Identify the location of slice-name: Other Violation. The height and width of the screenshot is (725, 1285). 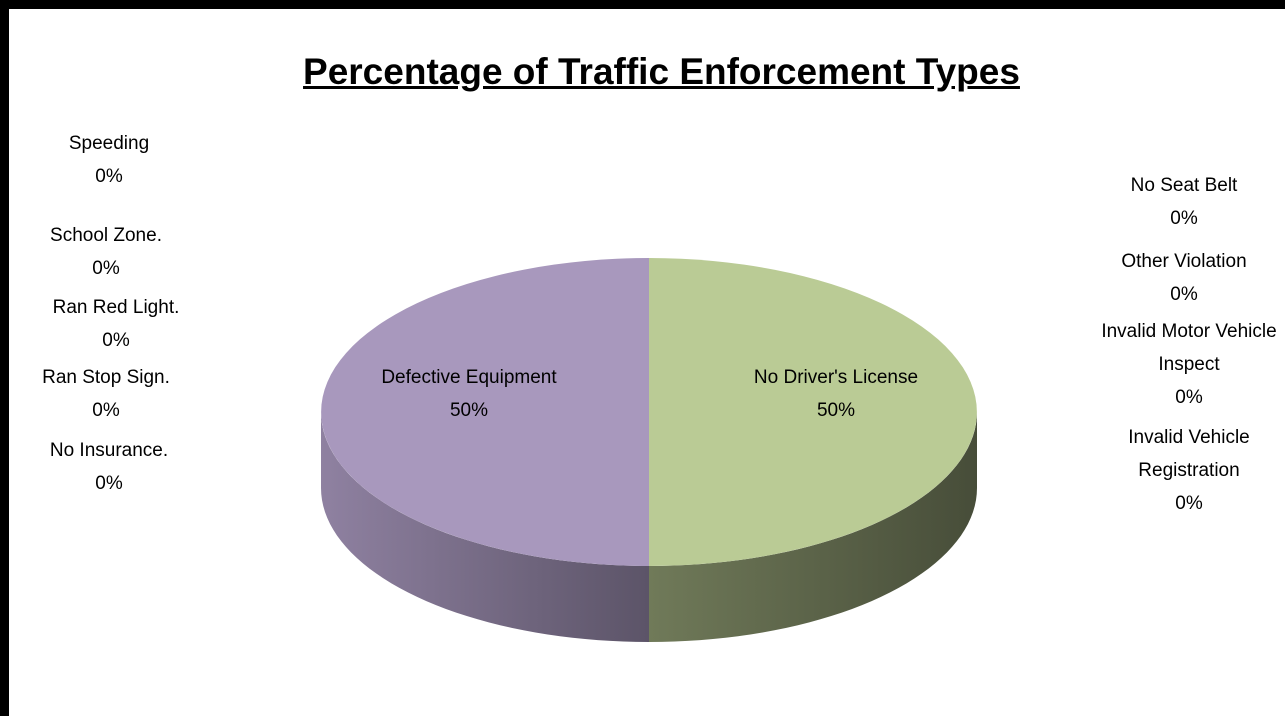
(1184, 261).